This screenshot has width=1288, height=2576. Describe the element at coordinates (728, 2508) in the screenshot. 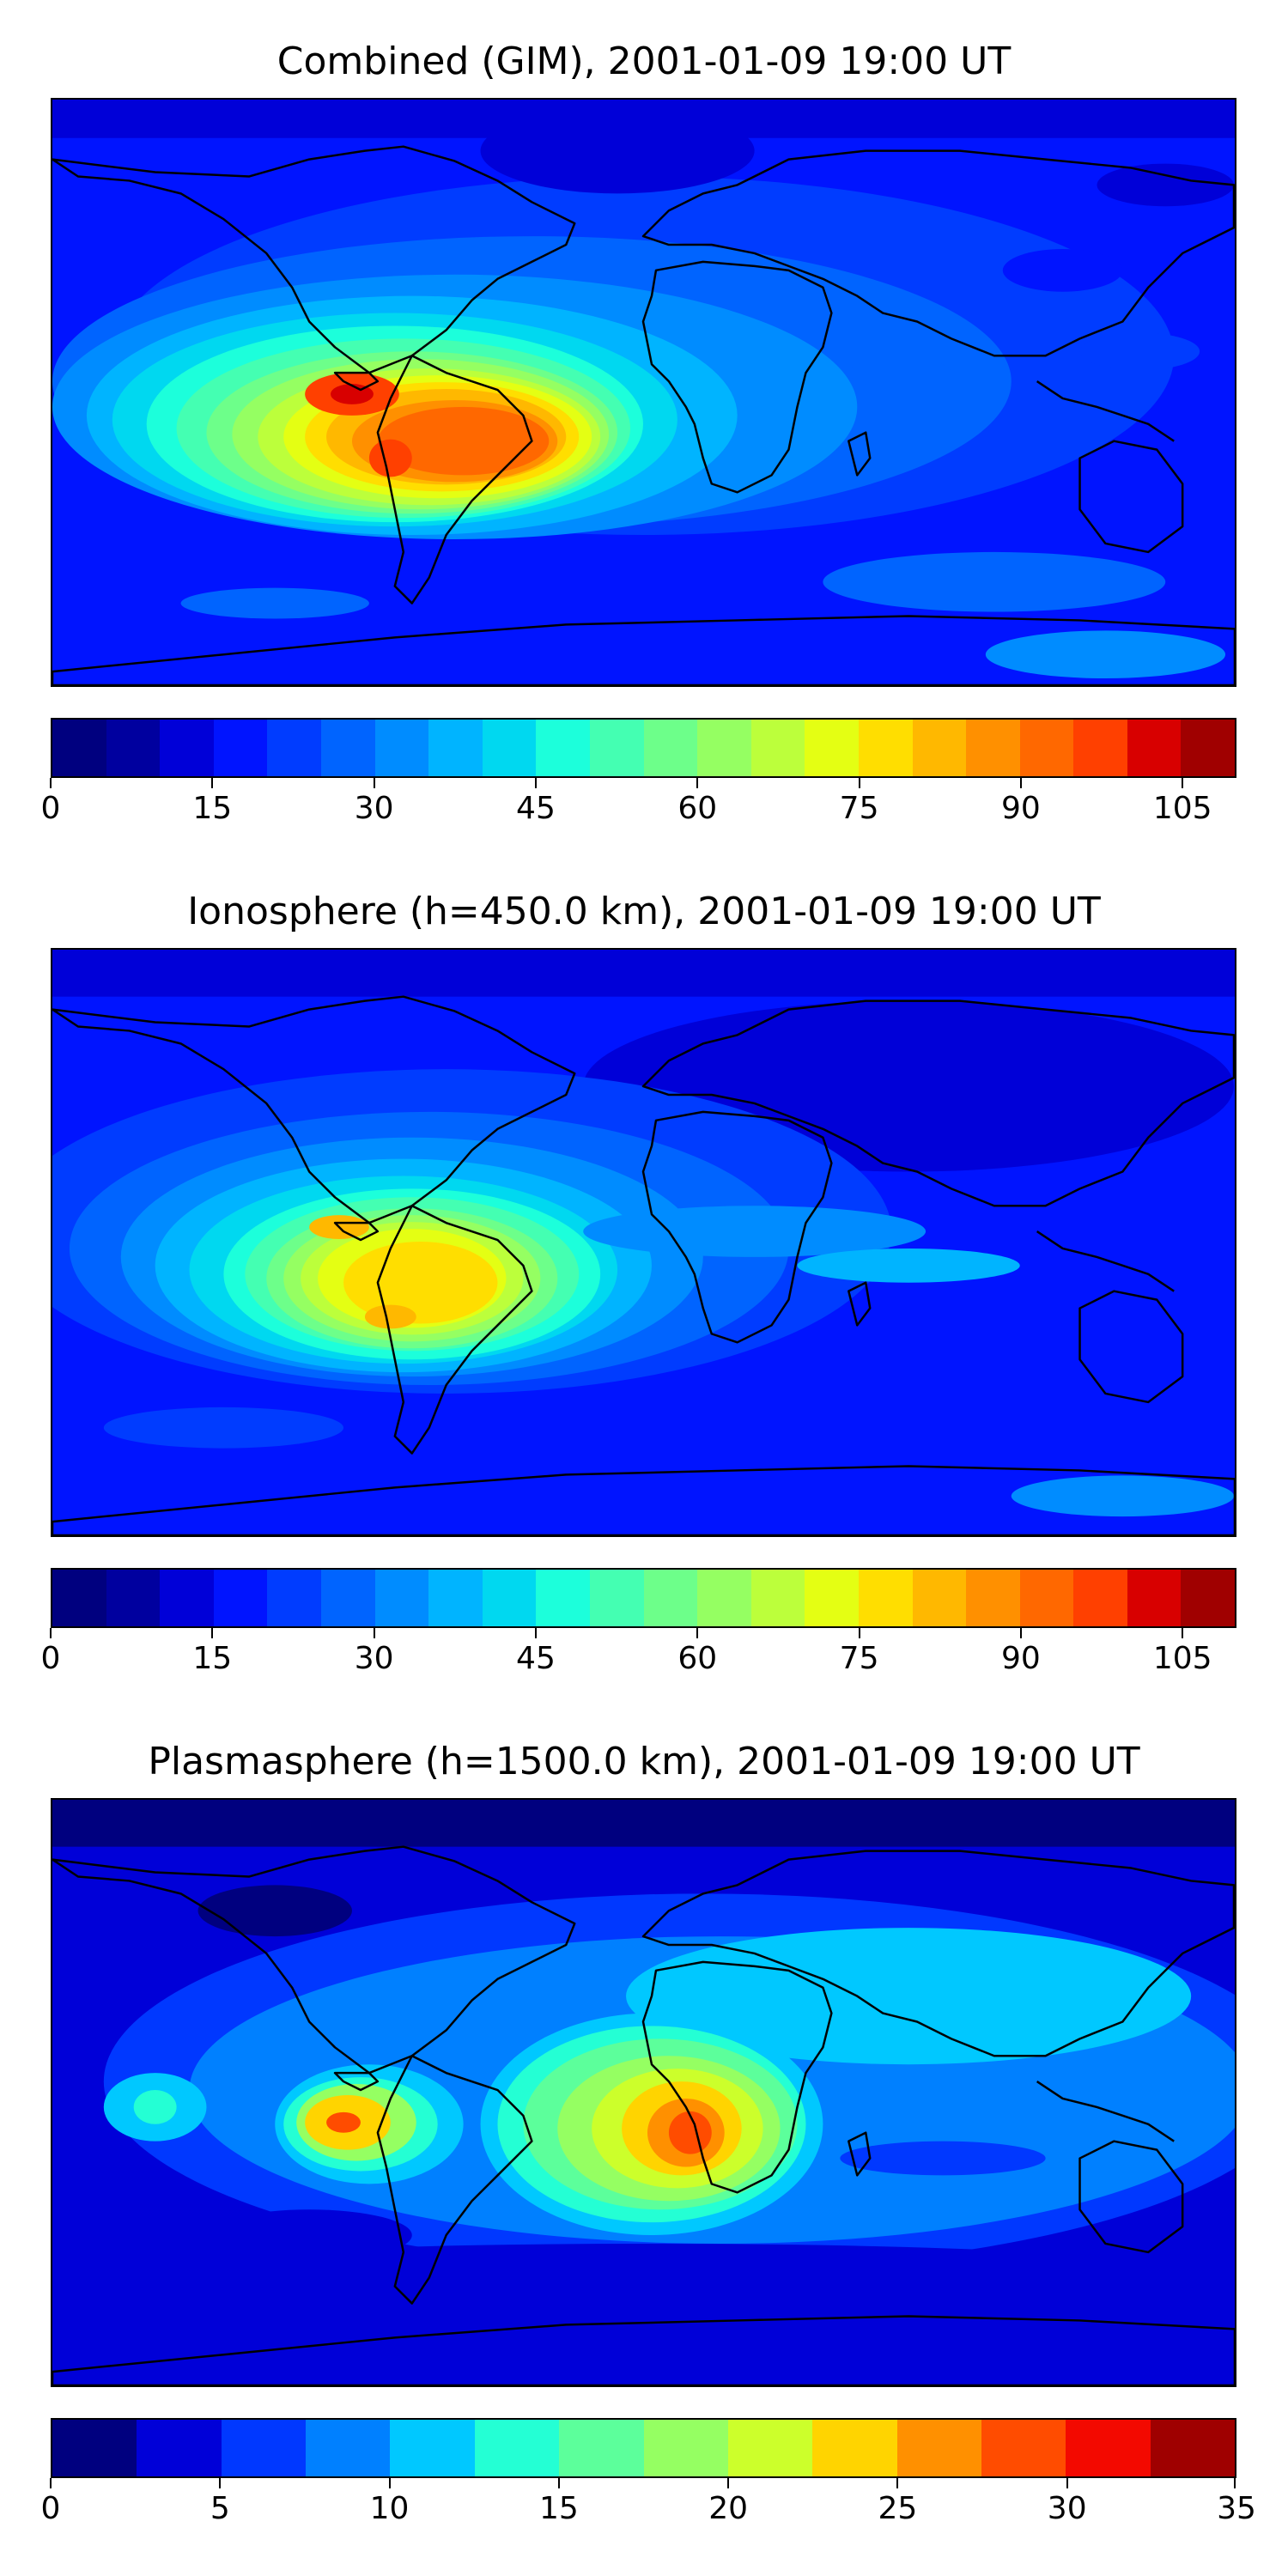

I see `colorbar-tick-label: 20` at that location.